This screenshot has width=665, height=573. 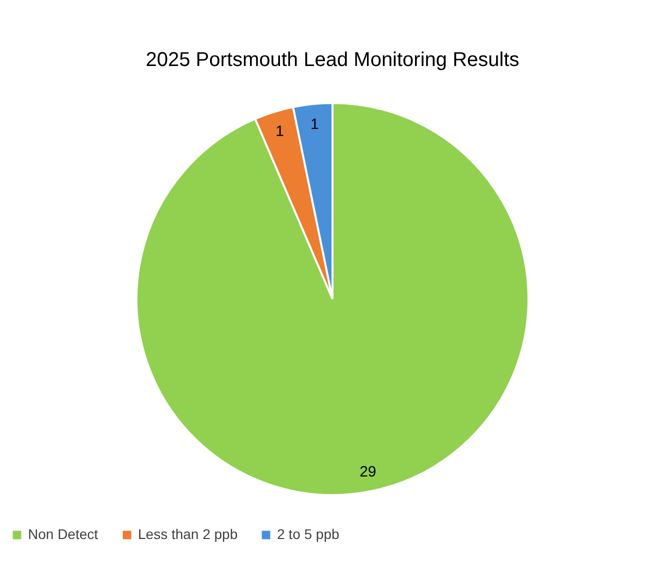 What do you see at coordinates (63, 534) in the screenshot?
I see `legend-label: Non Detect` at bounding box center [63, 534].